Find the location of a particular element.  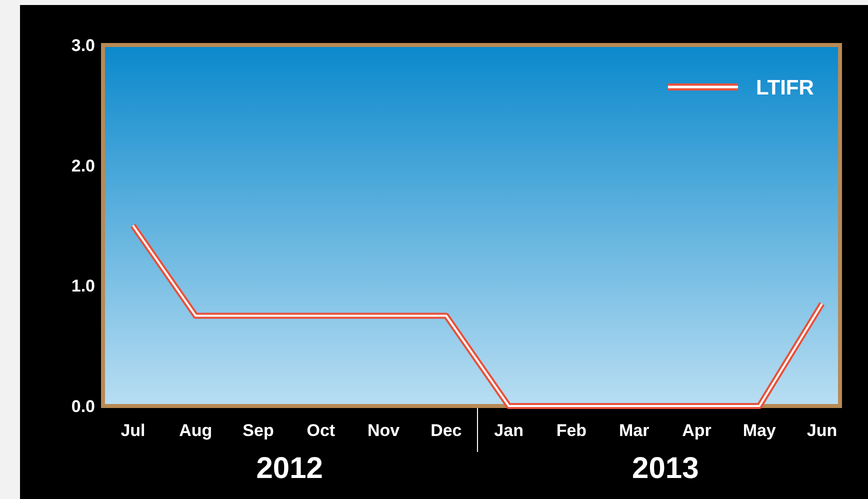

x-tick-label: Jun is located at coordinates (822, 430).